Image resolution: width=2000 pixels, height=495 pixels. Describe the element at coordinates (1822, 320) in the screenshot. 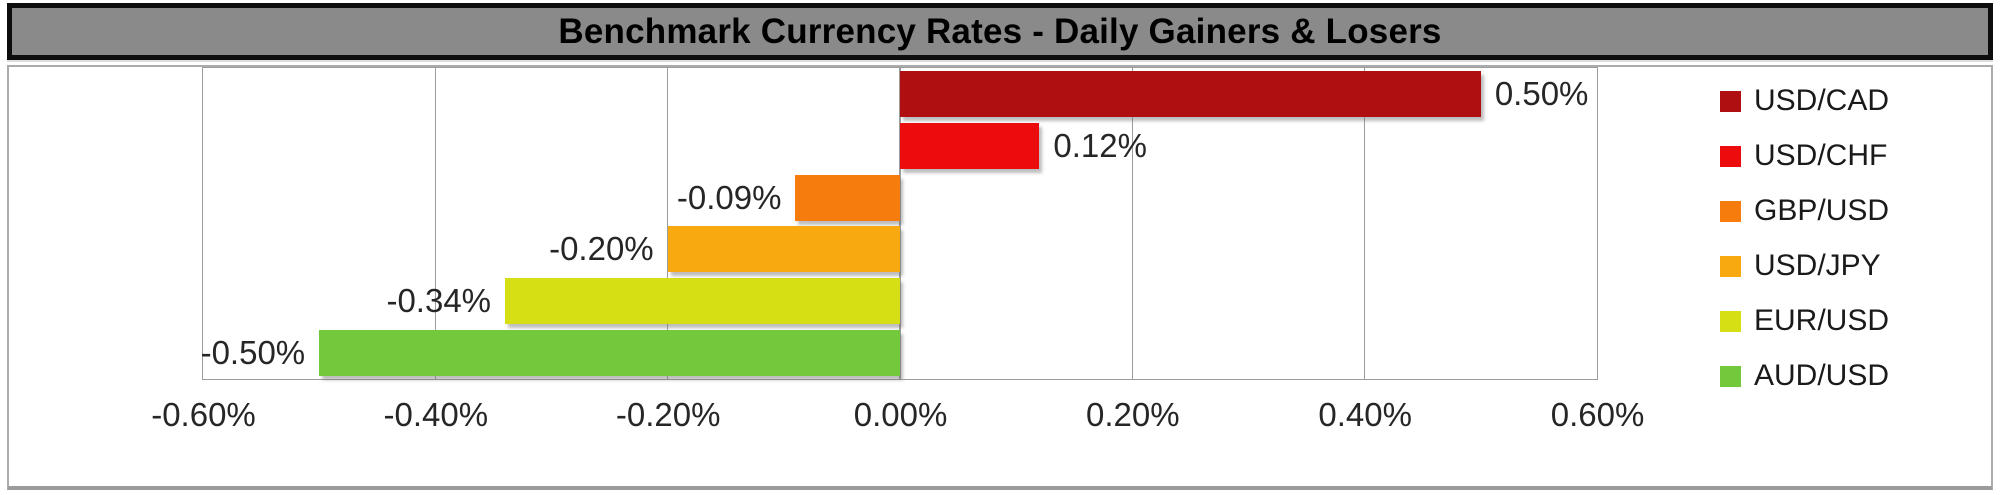

I see `legend-label: EUR/USD` at that location.